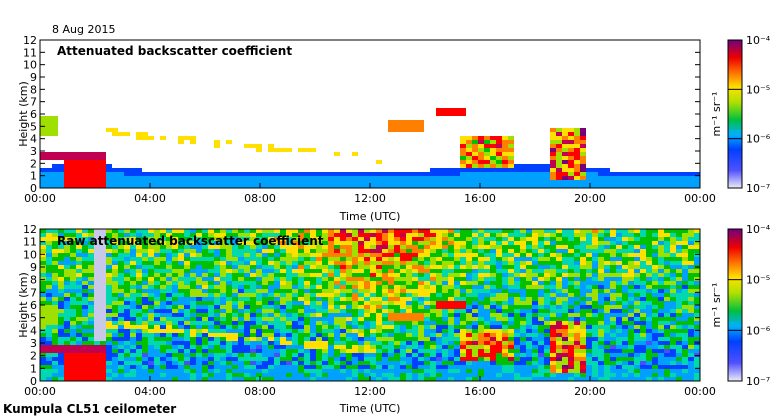  Describe the element at coordinates (83, 29) in the screenshot. I see `date-label: 8 Aug 2015` at that location.